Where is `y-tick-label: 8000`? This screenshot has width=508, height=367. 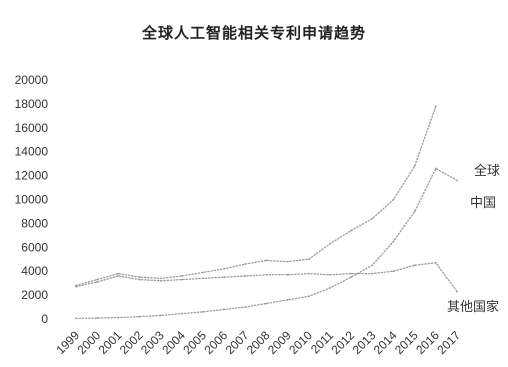
y-tick-label: 8000 is located at coordinates (34, 223).